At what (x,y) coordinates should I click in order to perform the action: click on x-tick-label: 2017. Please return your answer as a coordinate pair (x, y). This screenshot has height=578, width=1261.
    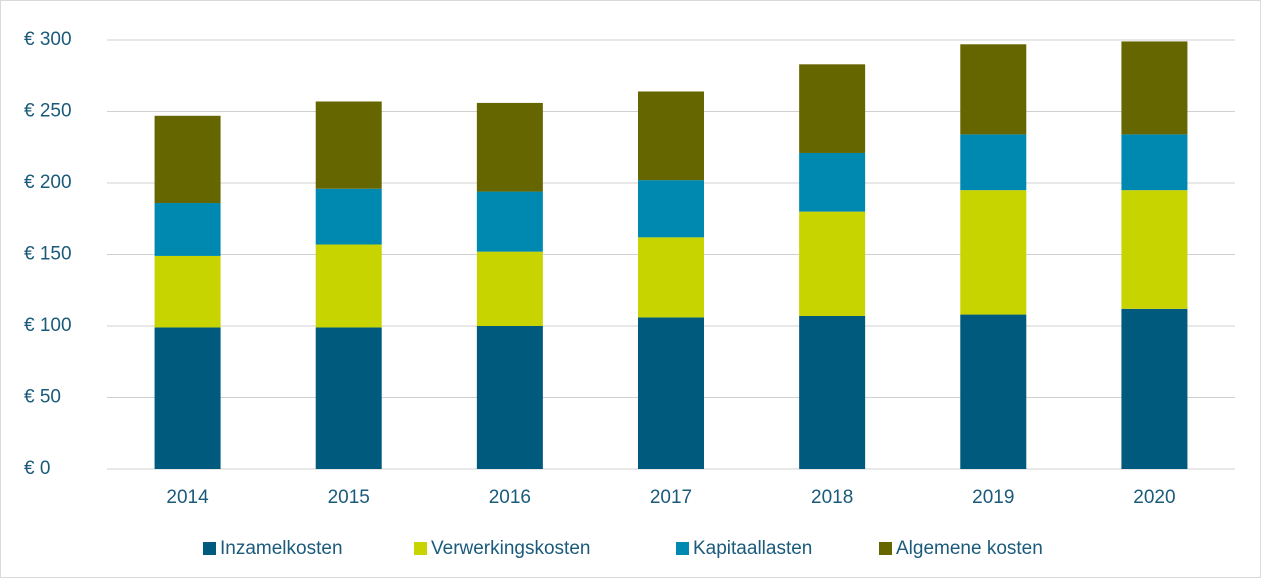
    Looking at the image, I should click on (671, 497).